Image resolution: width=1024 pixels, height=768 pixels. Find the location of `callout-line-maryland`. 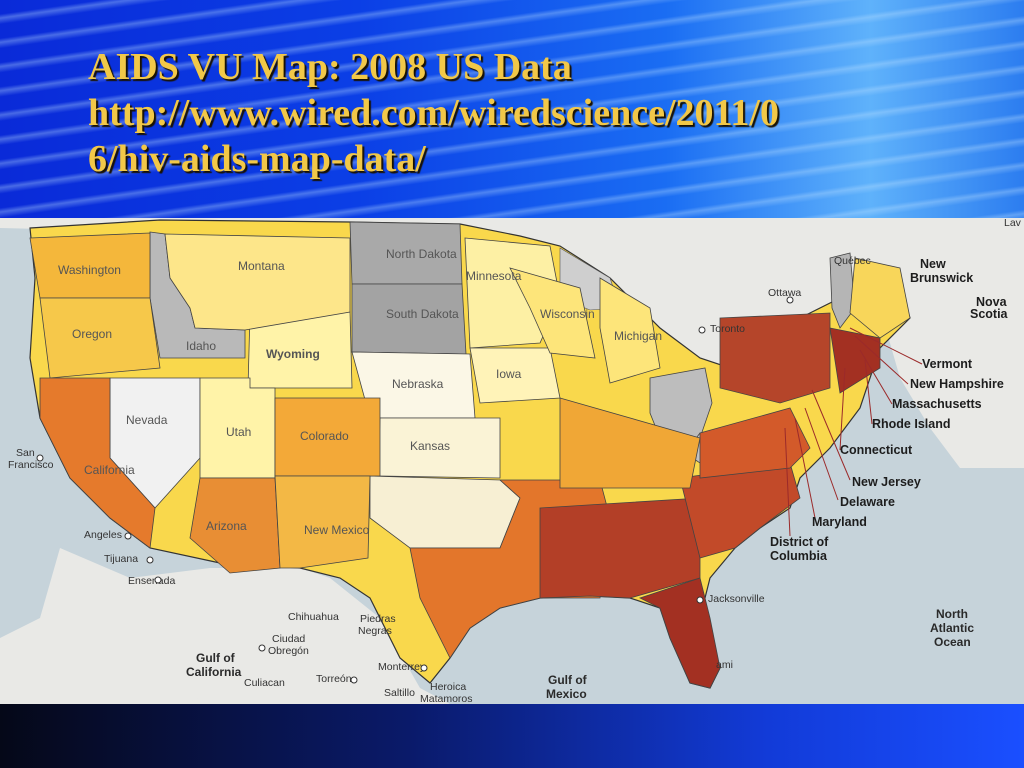

callout-line-maryland is located at coordinates (805, 468).